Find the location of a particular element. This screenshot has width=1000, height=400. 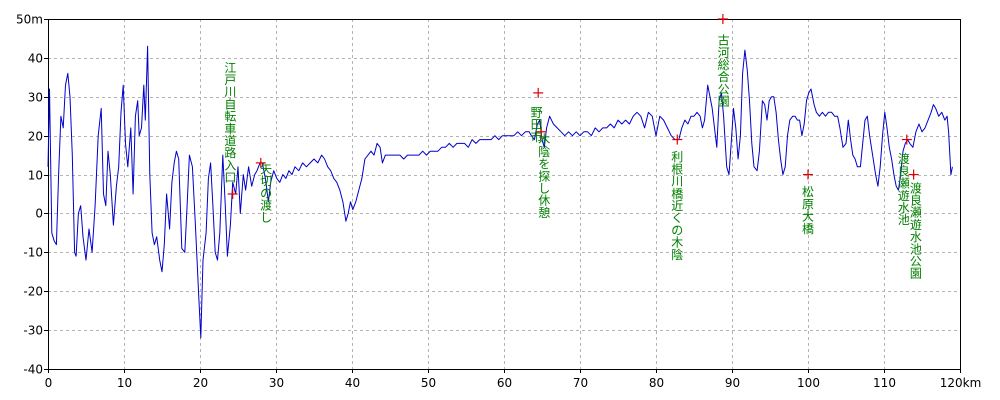

marker-koga-label: 古河総合公園 is located at coordinates (724, 71).